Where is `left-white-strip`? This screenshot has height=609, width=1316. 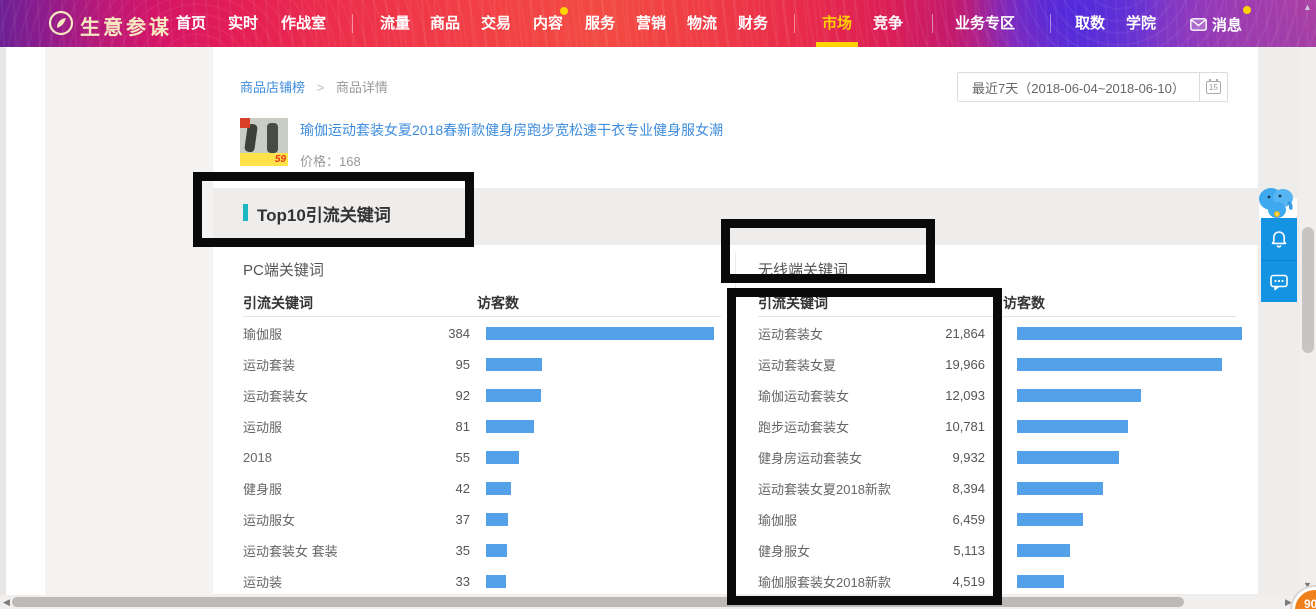 left-white-strip is located at coordinates (25, 321).